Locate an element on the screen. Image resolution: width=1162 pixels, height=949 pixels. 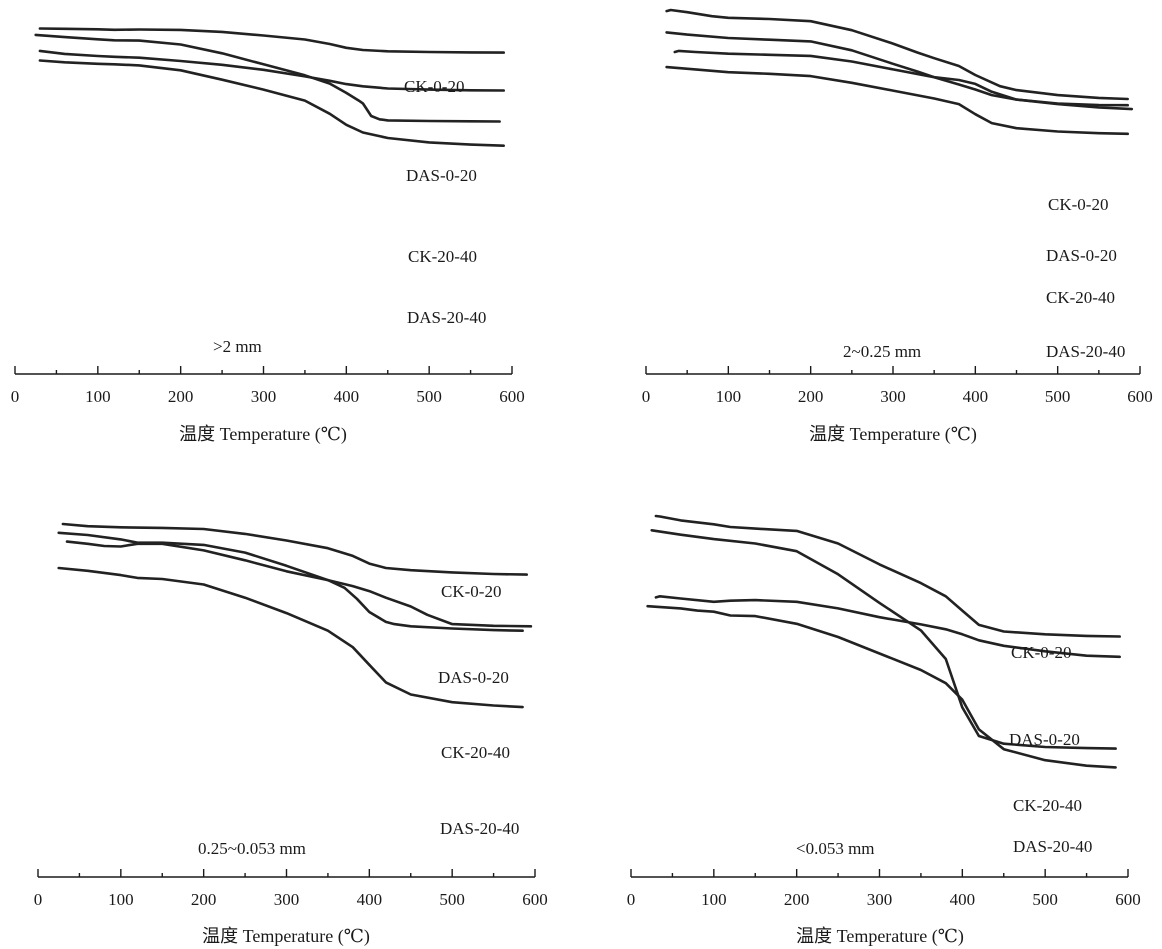
panel-label: <0.053 mm is located at coordinates (835, 848).